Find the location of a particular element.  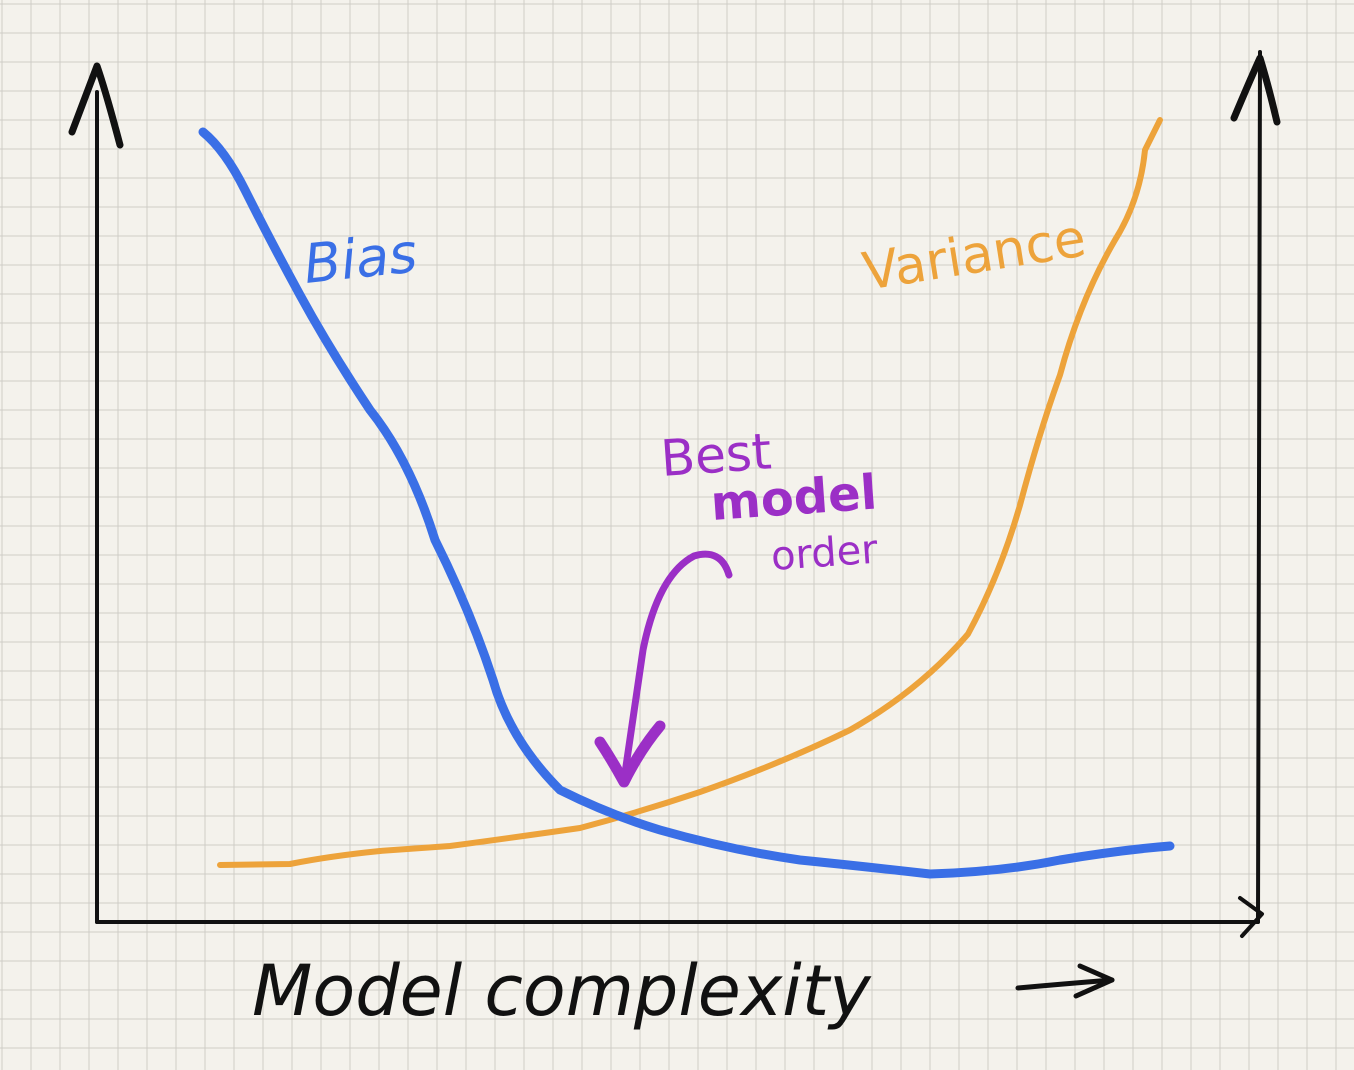

annotation-line-3: order is located at coordinates (824, 553).